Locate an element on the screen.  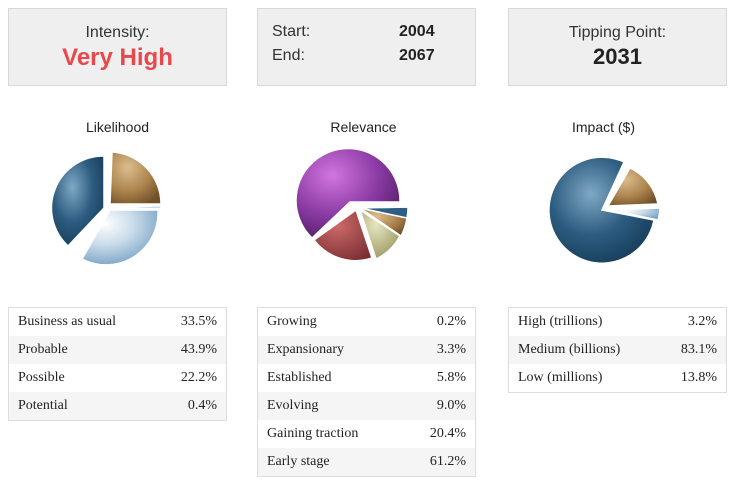
intensity-label: Intensity: is located at coordinates (117, 32).